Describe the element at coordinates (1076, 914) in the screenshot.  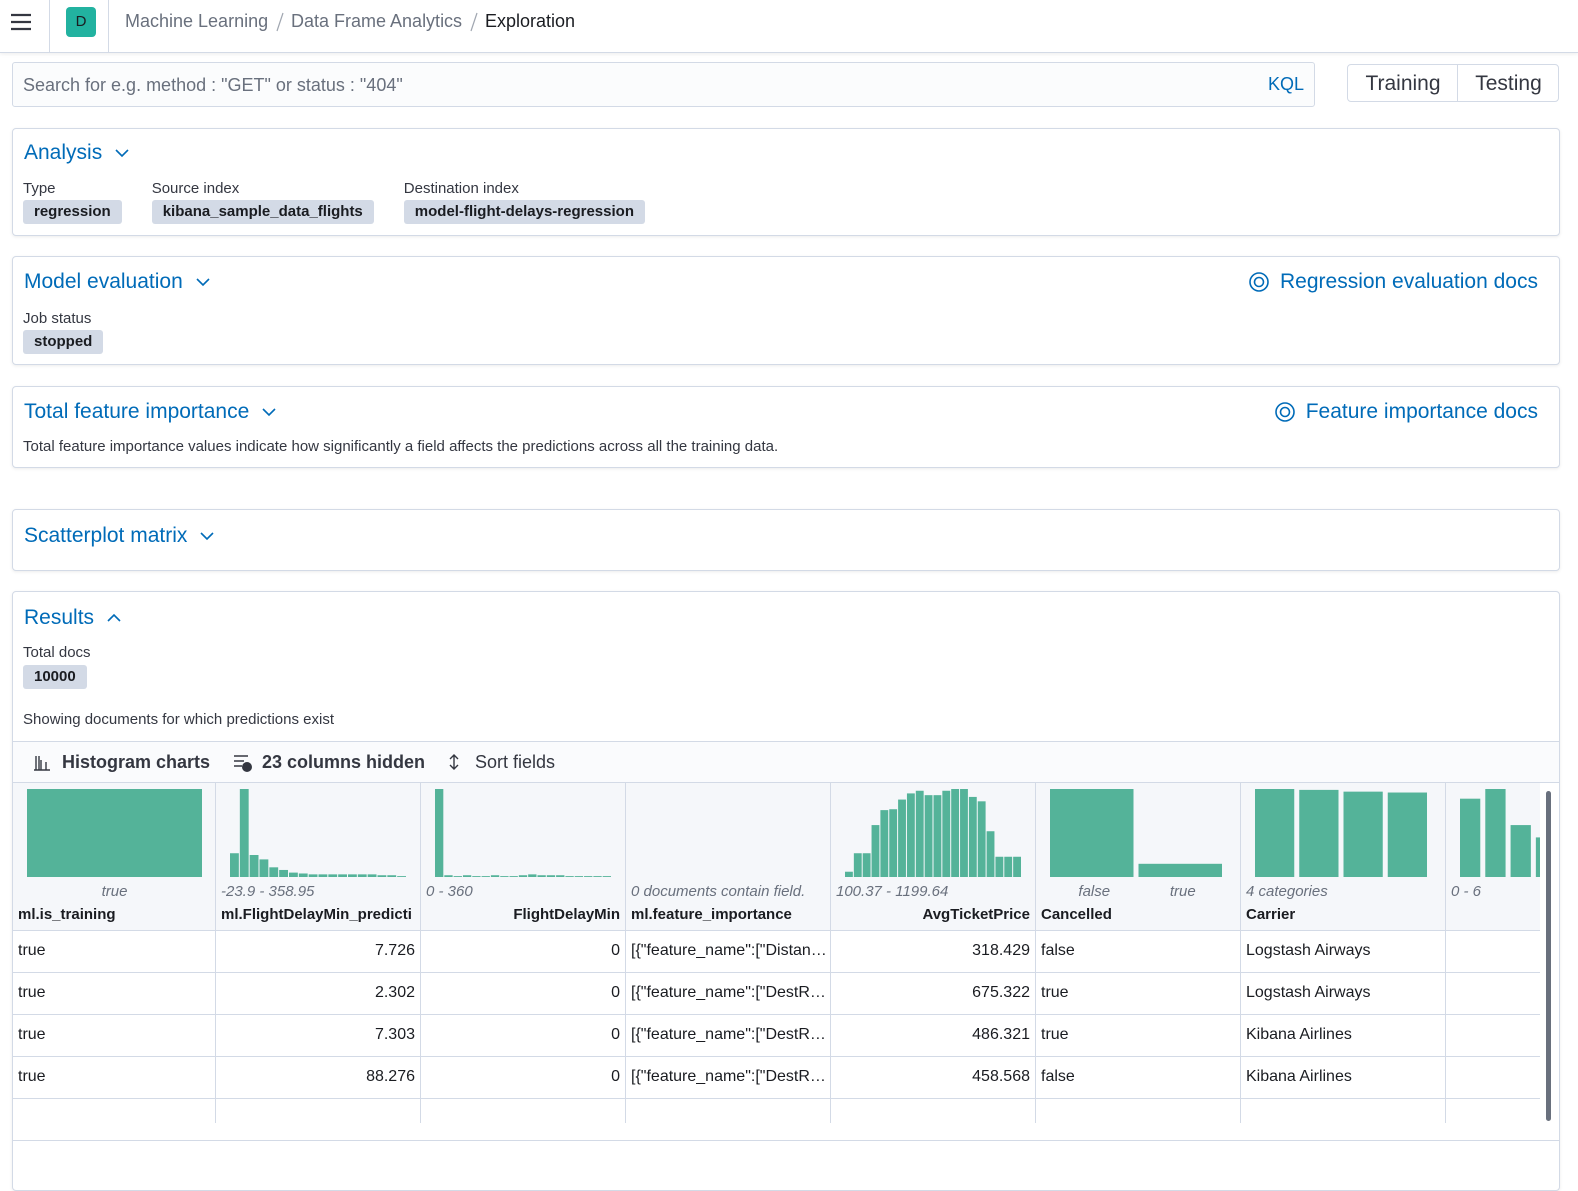
I see `column-name: Cancelled` at that location.